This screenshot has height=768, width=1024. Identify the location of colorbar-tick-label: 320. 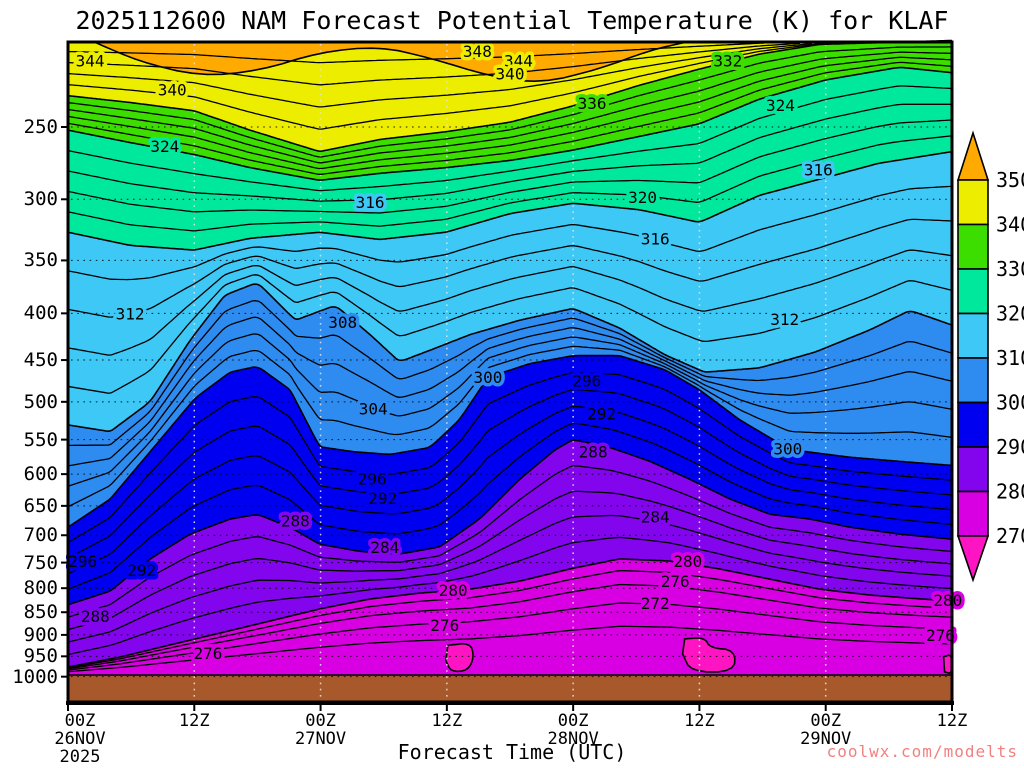
(1010, 314).